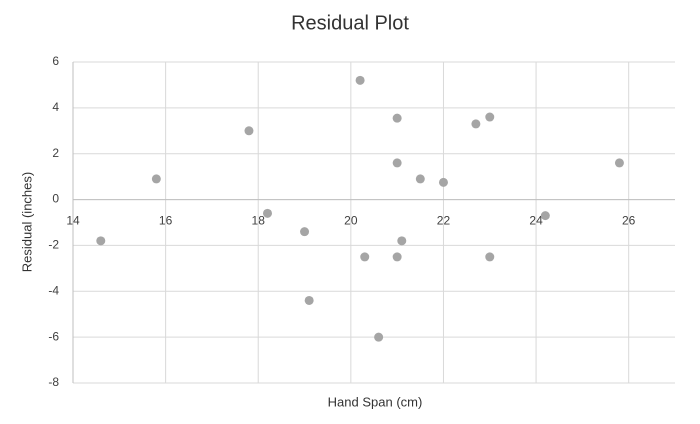 The height and width of the screenshot is (424, 700). What do you see at coordinates (26, 222) in the screenshot?
I see `y-axis-title: Residual (inches)` at bounding box center [26, 222].